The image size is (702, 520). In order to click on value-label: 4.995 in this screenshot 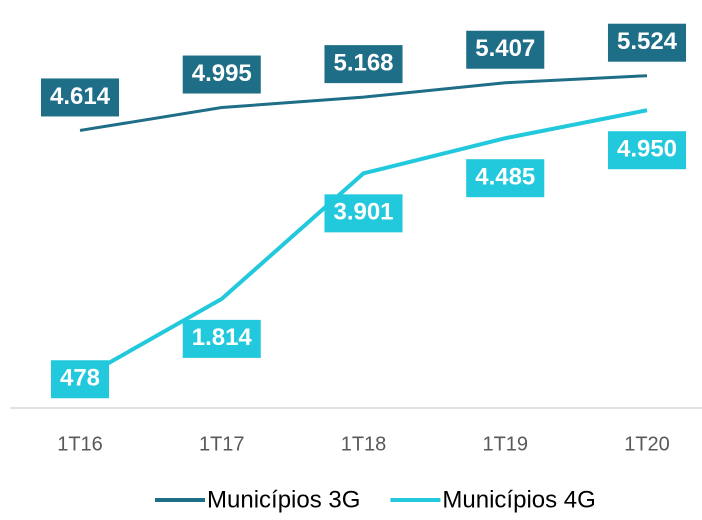, I will do `click(222, 73)`.